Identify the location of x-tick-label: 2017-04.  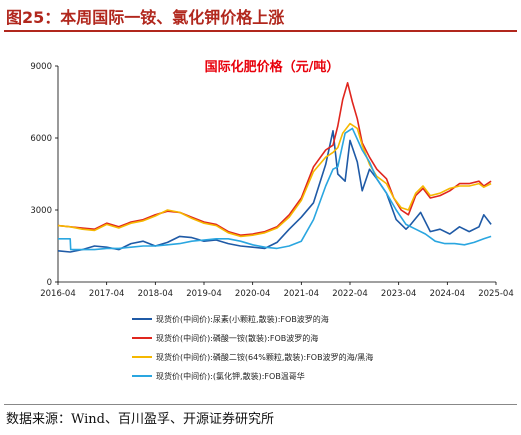
(107, 294).